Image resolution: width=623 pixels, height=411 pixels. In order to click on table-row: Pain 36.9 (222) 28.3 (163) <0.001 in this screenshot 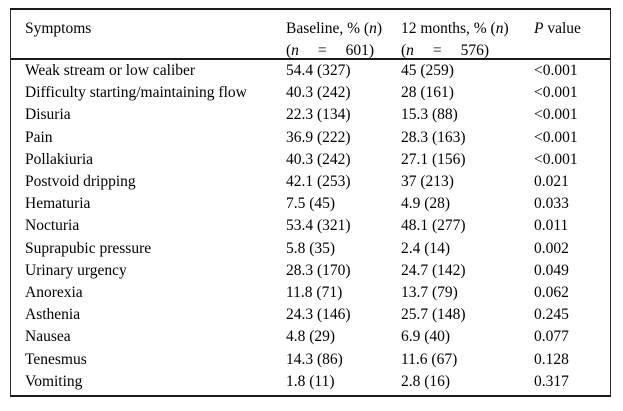, I will do `click(317, 138)`.